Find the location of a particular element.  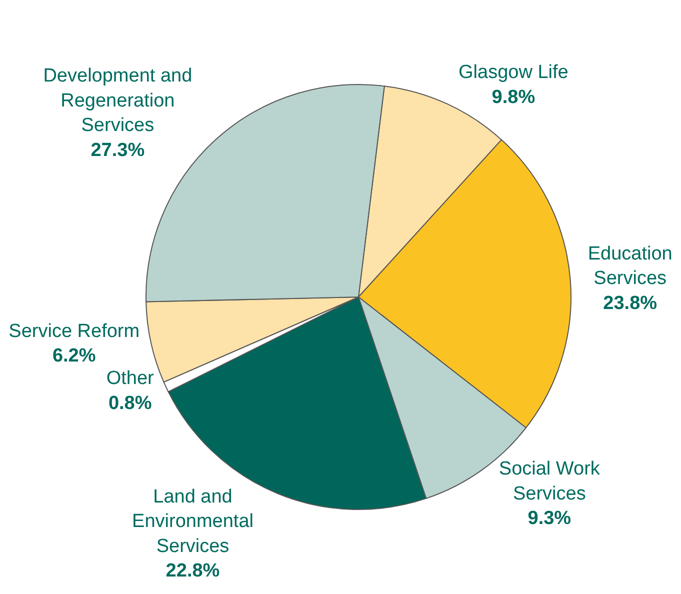

slice-label: Glasgow Life is located at coordinates (513, 73).